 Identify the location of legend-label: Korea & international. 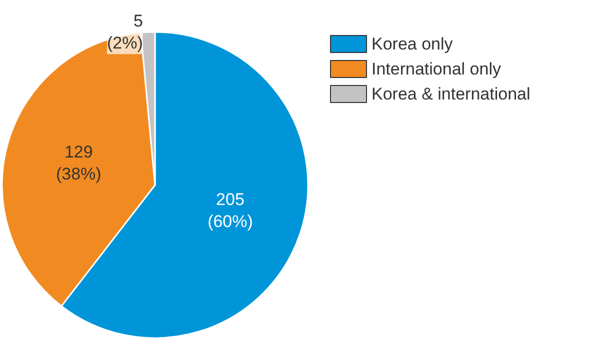
(451, 94).